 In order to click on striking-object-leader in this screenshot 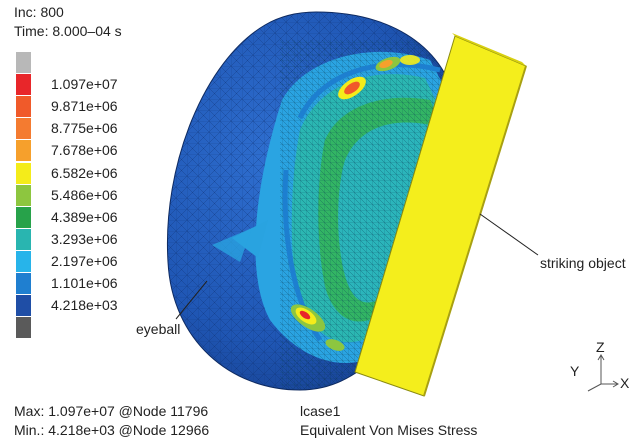, I will do `click(509, 234)`.